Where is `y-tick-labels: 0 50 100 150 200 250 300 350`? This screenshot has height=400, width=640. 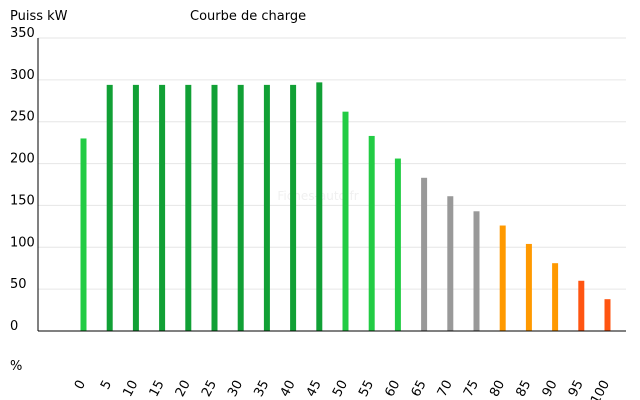 y-tick-labels: 0 50 100 150 200 250 300 350 is located at coordinates (22, 180).